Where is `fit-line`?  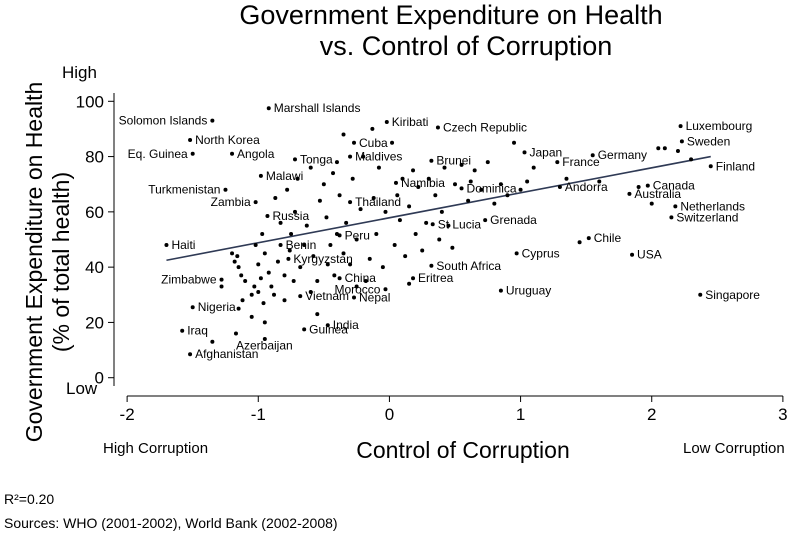 fit-line is located at coordinates (438, 208).